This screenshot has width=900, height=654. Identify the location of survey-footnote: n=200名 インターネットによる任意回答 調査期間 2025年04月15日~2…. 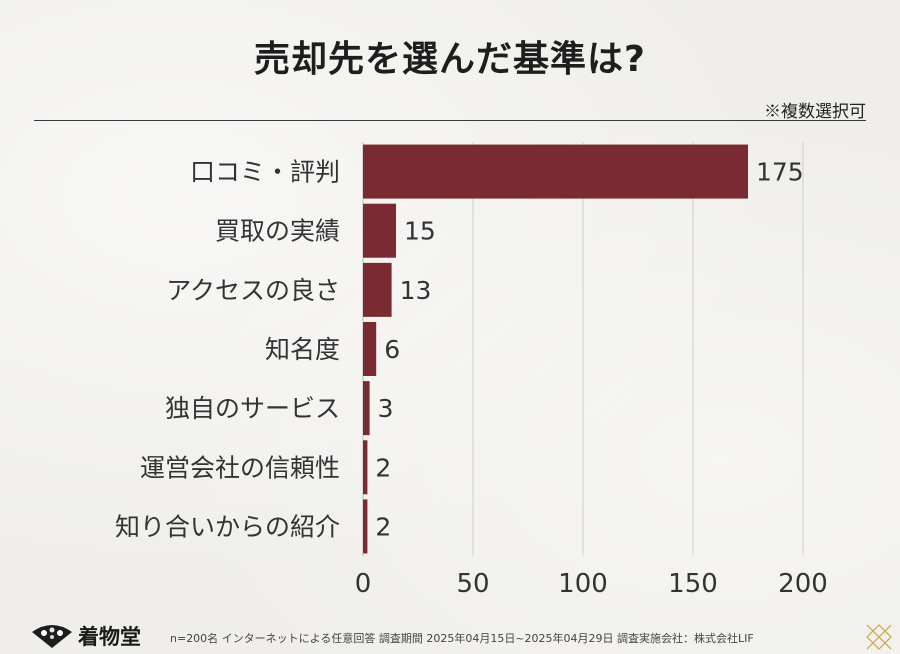
(462, 638).